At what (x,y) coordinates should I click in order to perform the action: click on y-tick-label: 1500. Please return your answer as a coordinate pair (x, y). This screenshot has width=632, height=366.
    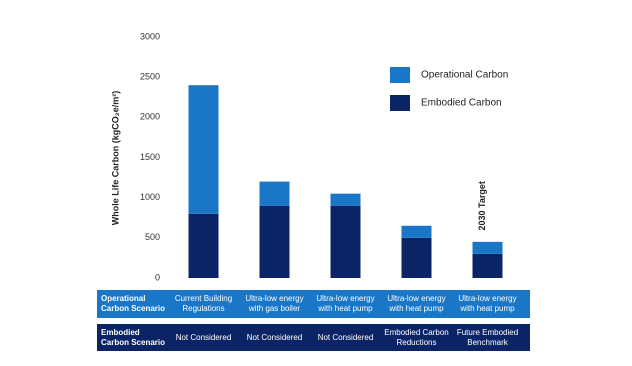
    Looking at the image, I should click on (150, 157).